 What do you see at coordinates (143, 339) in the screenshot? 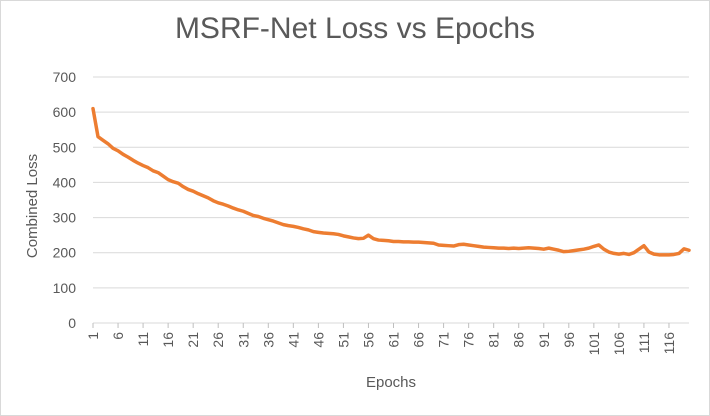
I see `x-tick-label: 11` at bounding box center [143, 339].